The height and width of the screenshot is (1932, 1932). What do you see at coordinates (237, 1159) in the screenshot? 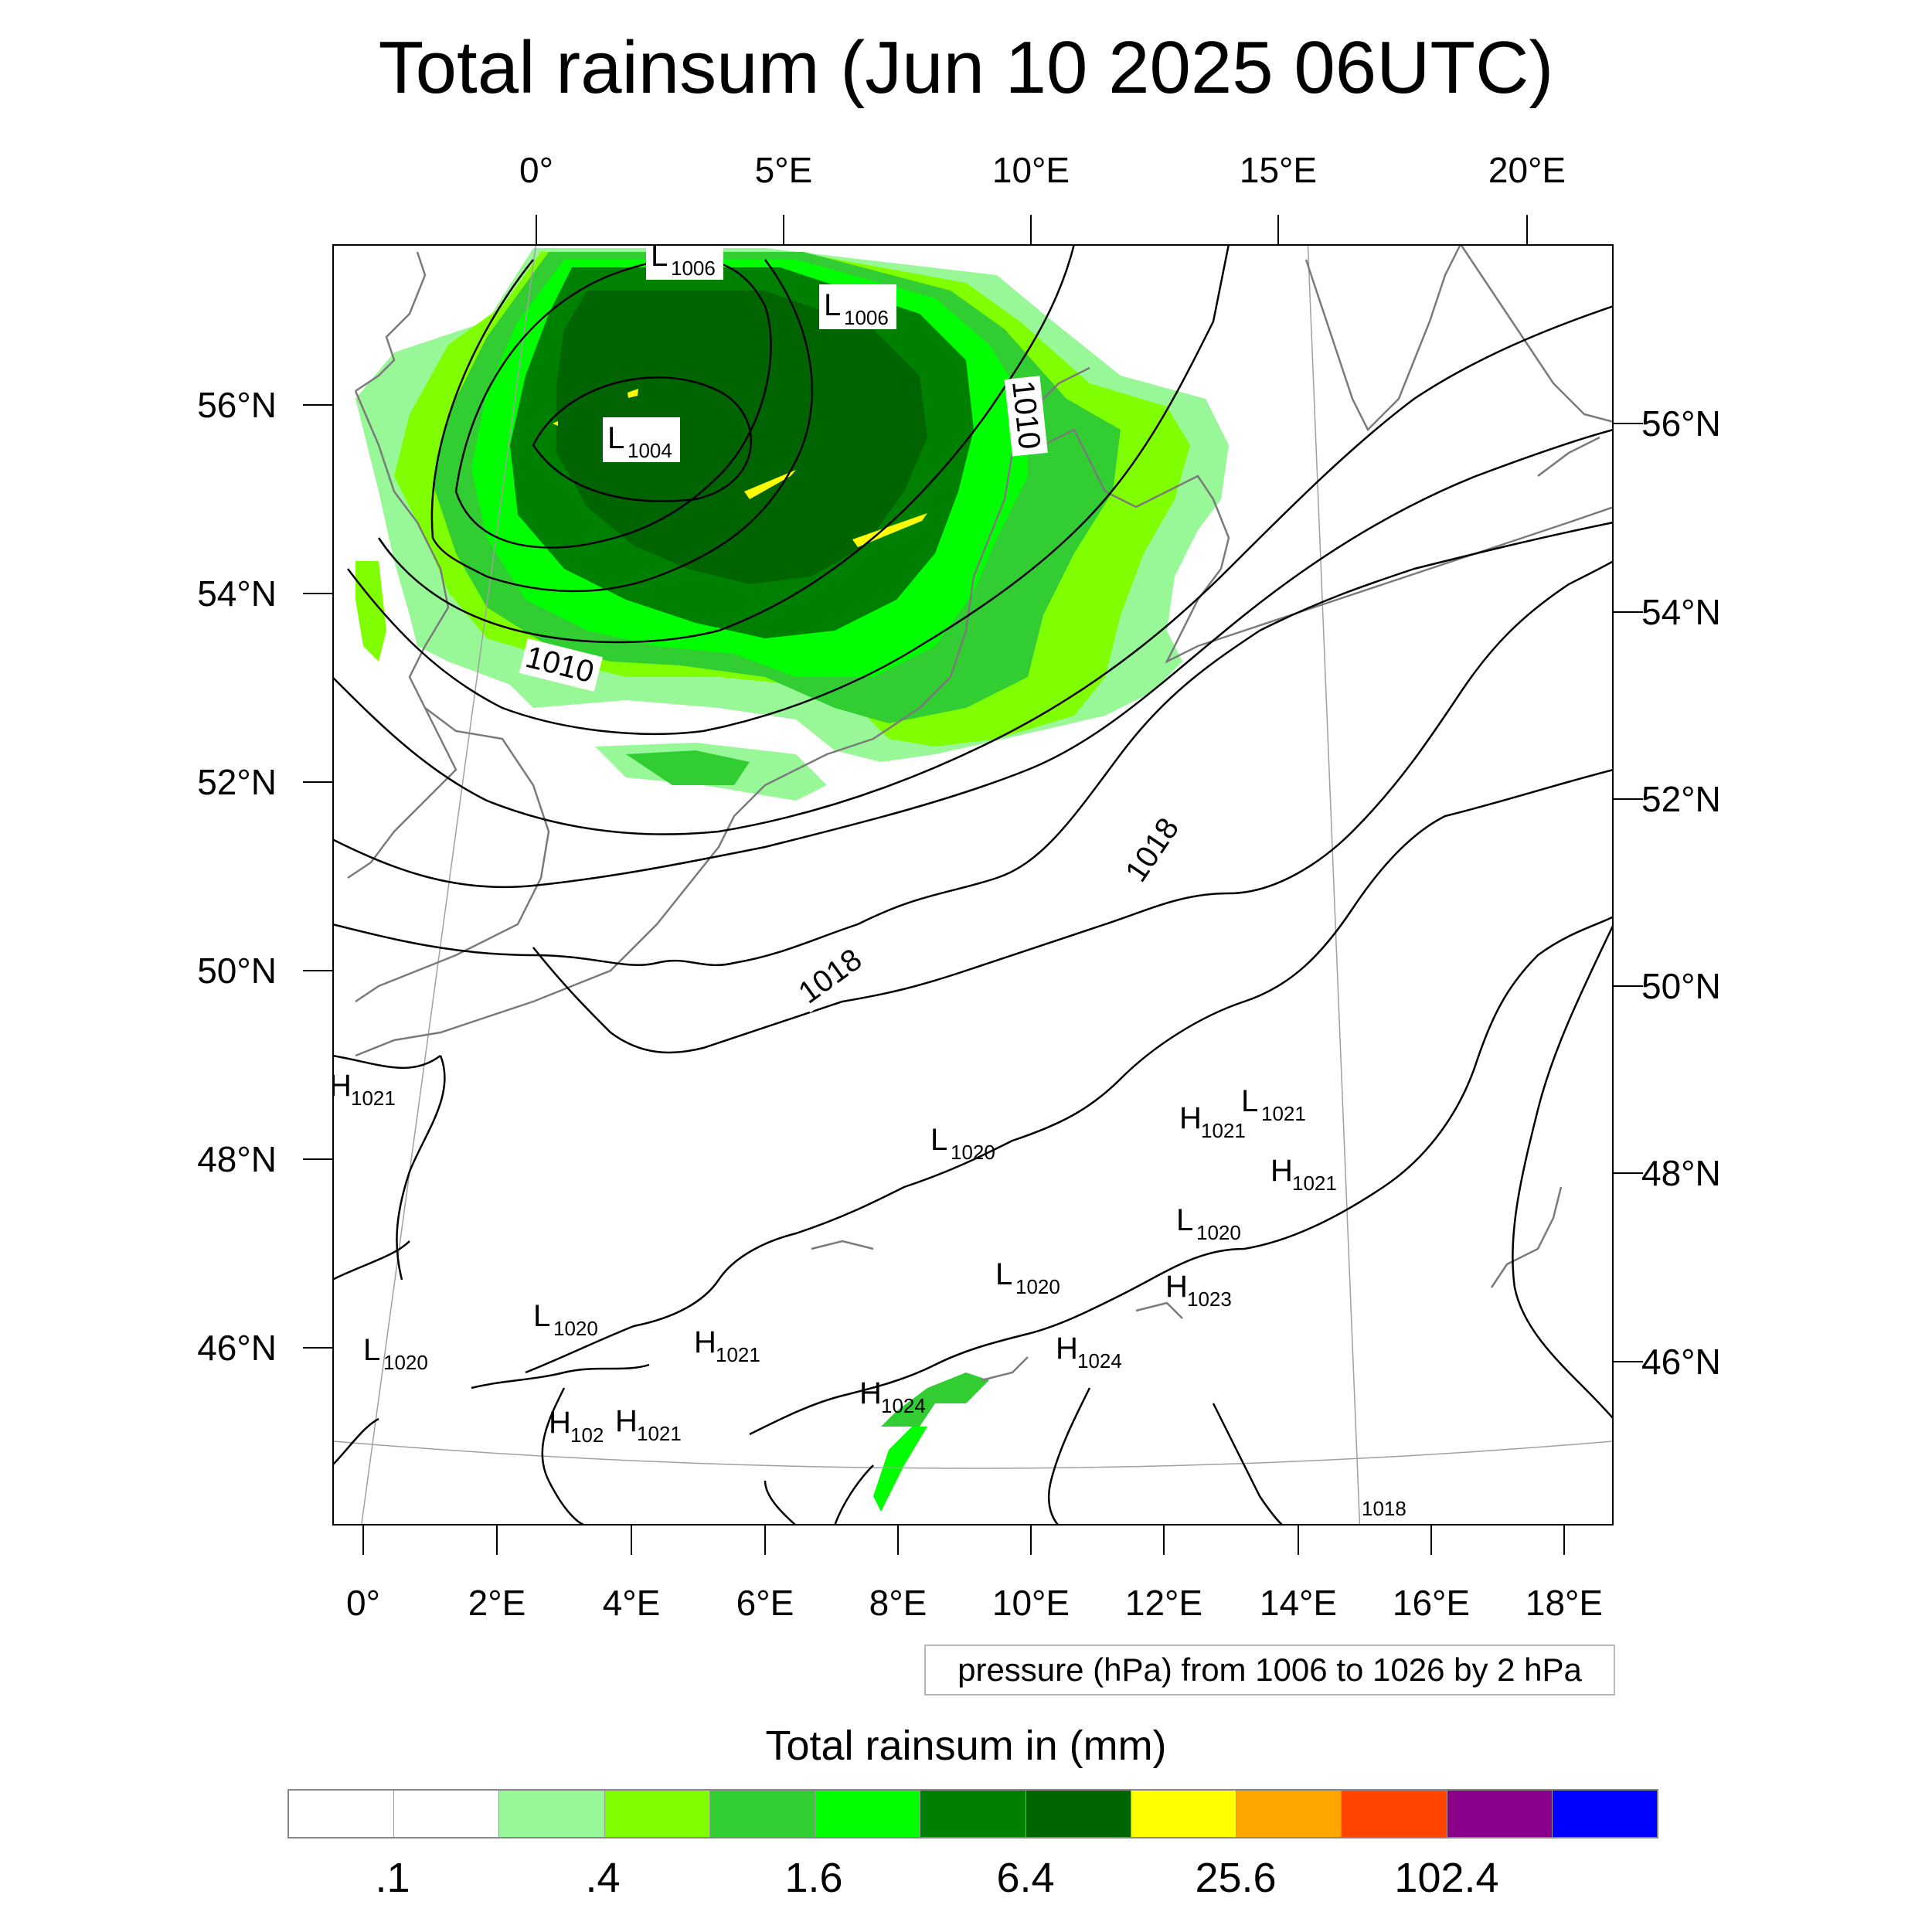
I see `left-lat-label: 48°N` at bounding box center [237, 1159].